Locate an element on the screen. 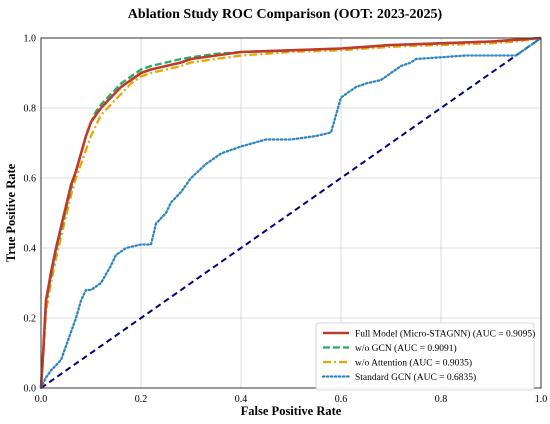 This screenshot has width=550, height=424. x-tick-label: 0.8 is located at coordinates (441, 399).